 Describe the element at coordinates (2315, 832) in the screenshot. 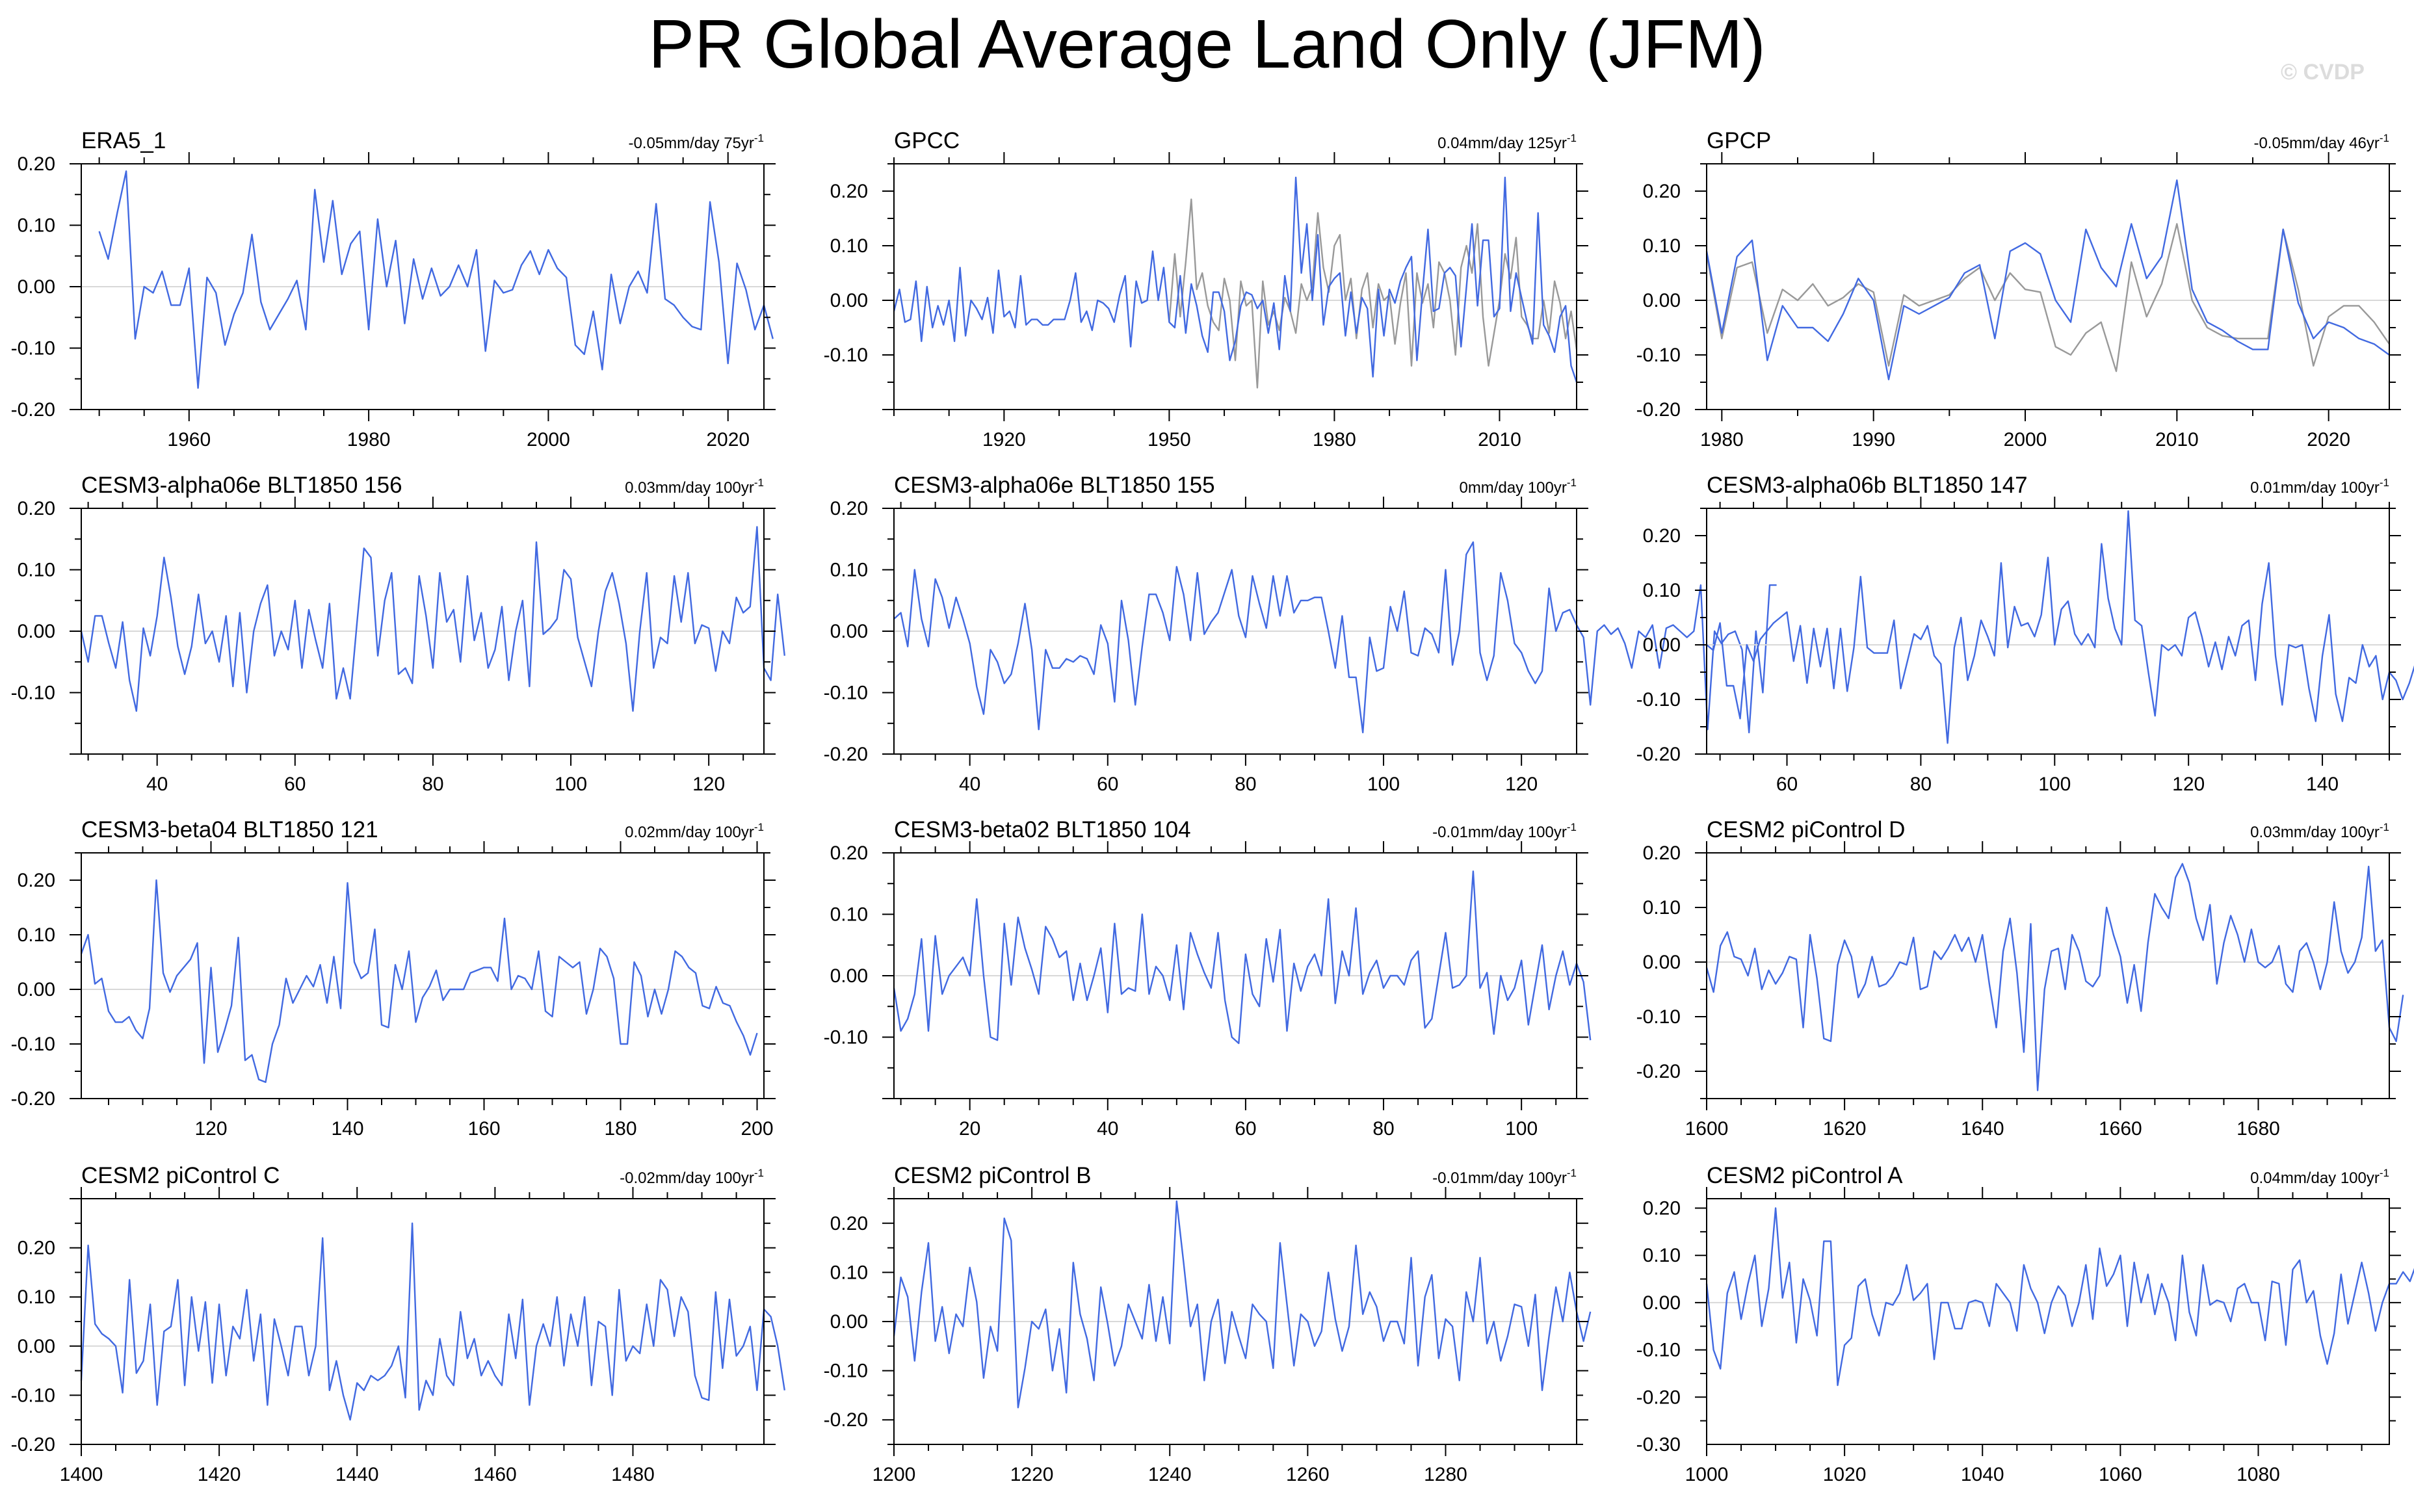

I see `trend-value: 0.03mm/day 100yr` at that location.